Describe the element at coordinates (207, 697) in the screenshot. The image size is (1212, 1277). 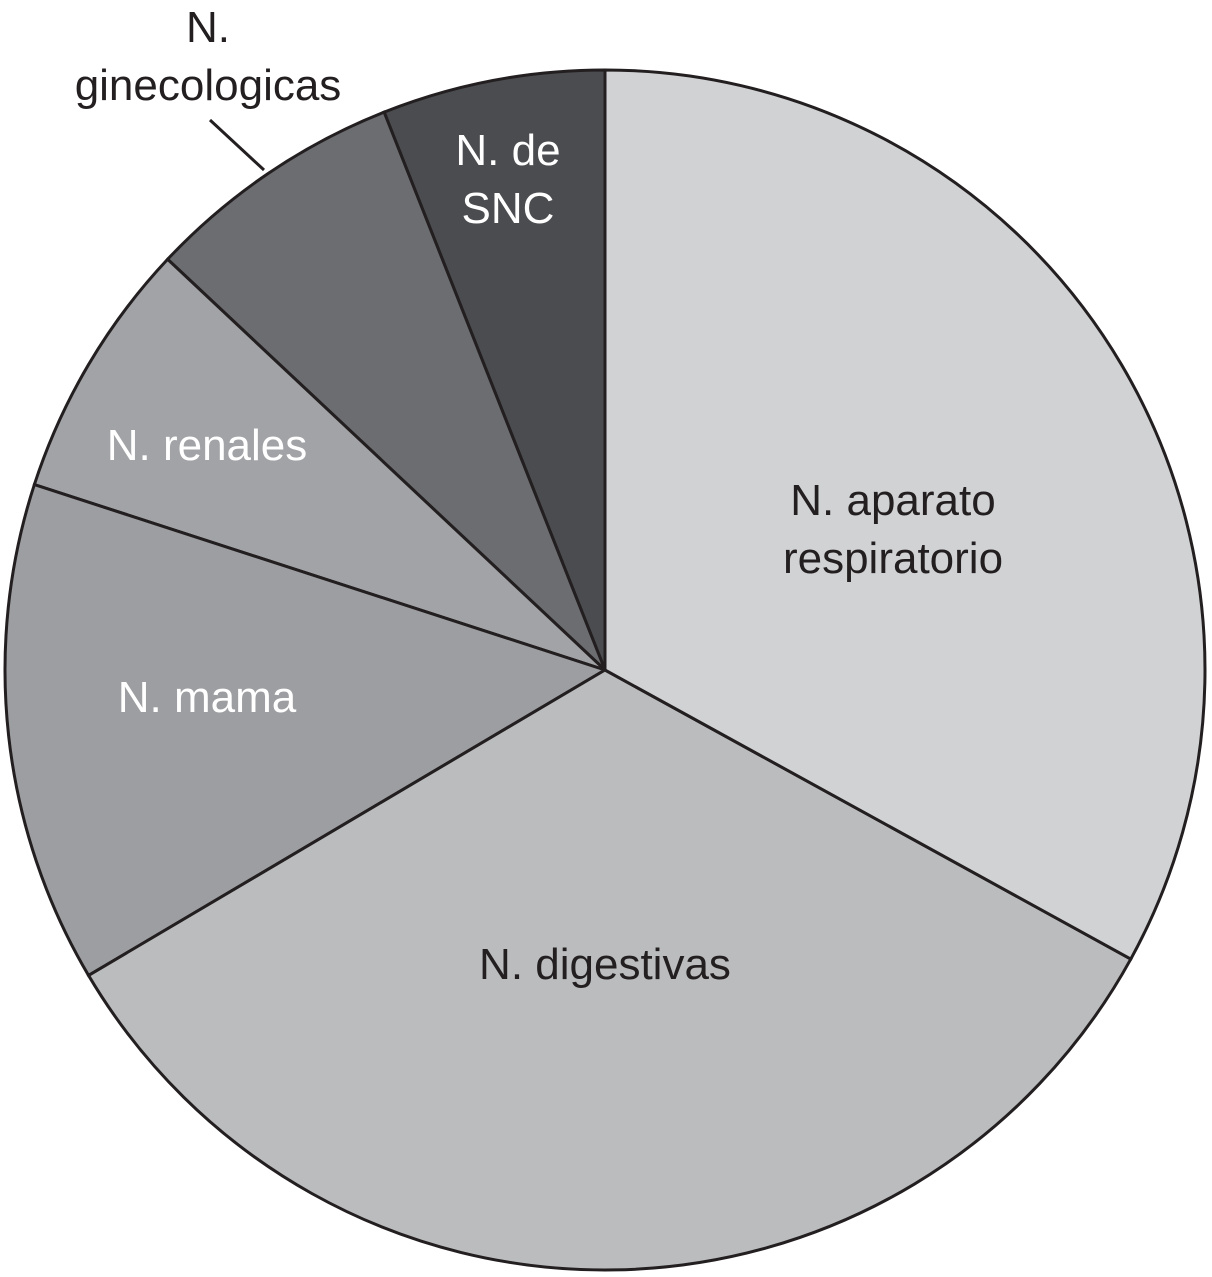
I see `slice-label: N. mama` at that location.